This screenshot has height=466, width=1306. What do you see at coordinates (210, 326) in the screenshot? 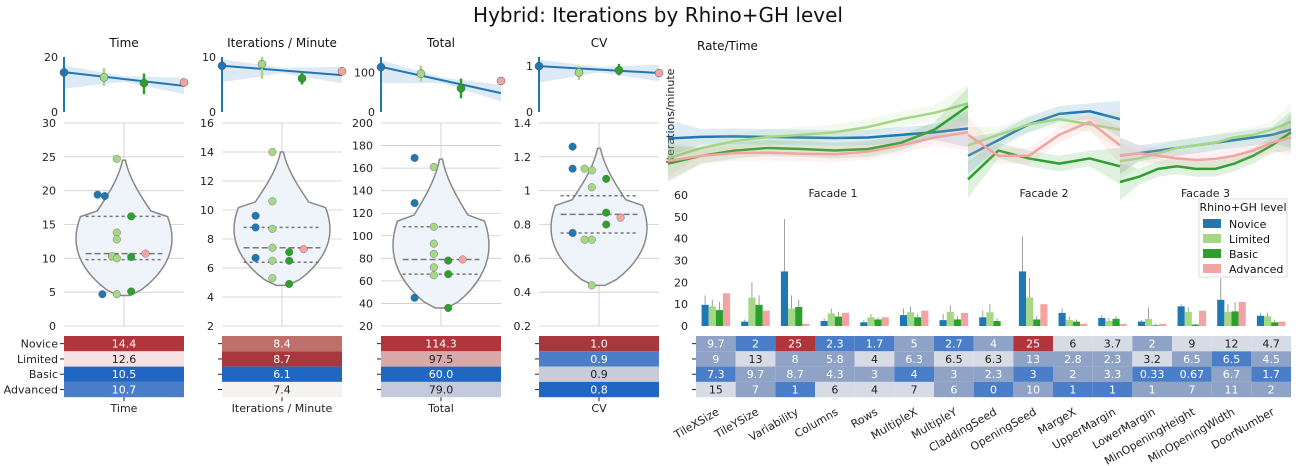
I see `violin-ytick-label: 2` at bounding box center [210, 326].